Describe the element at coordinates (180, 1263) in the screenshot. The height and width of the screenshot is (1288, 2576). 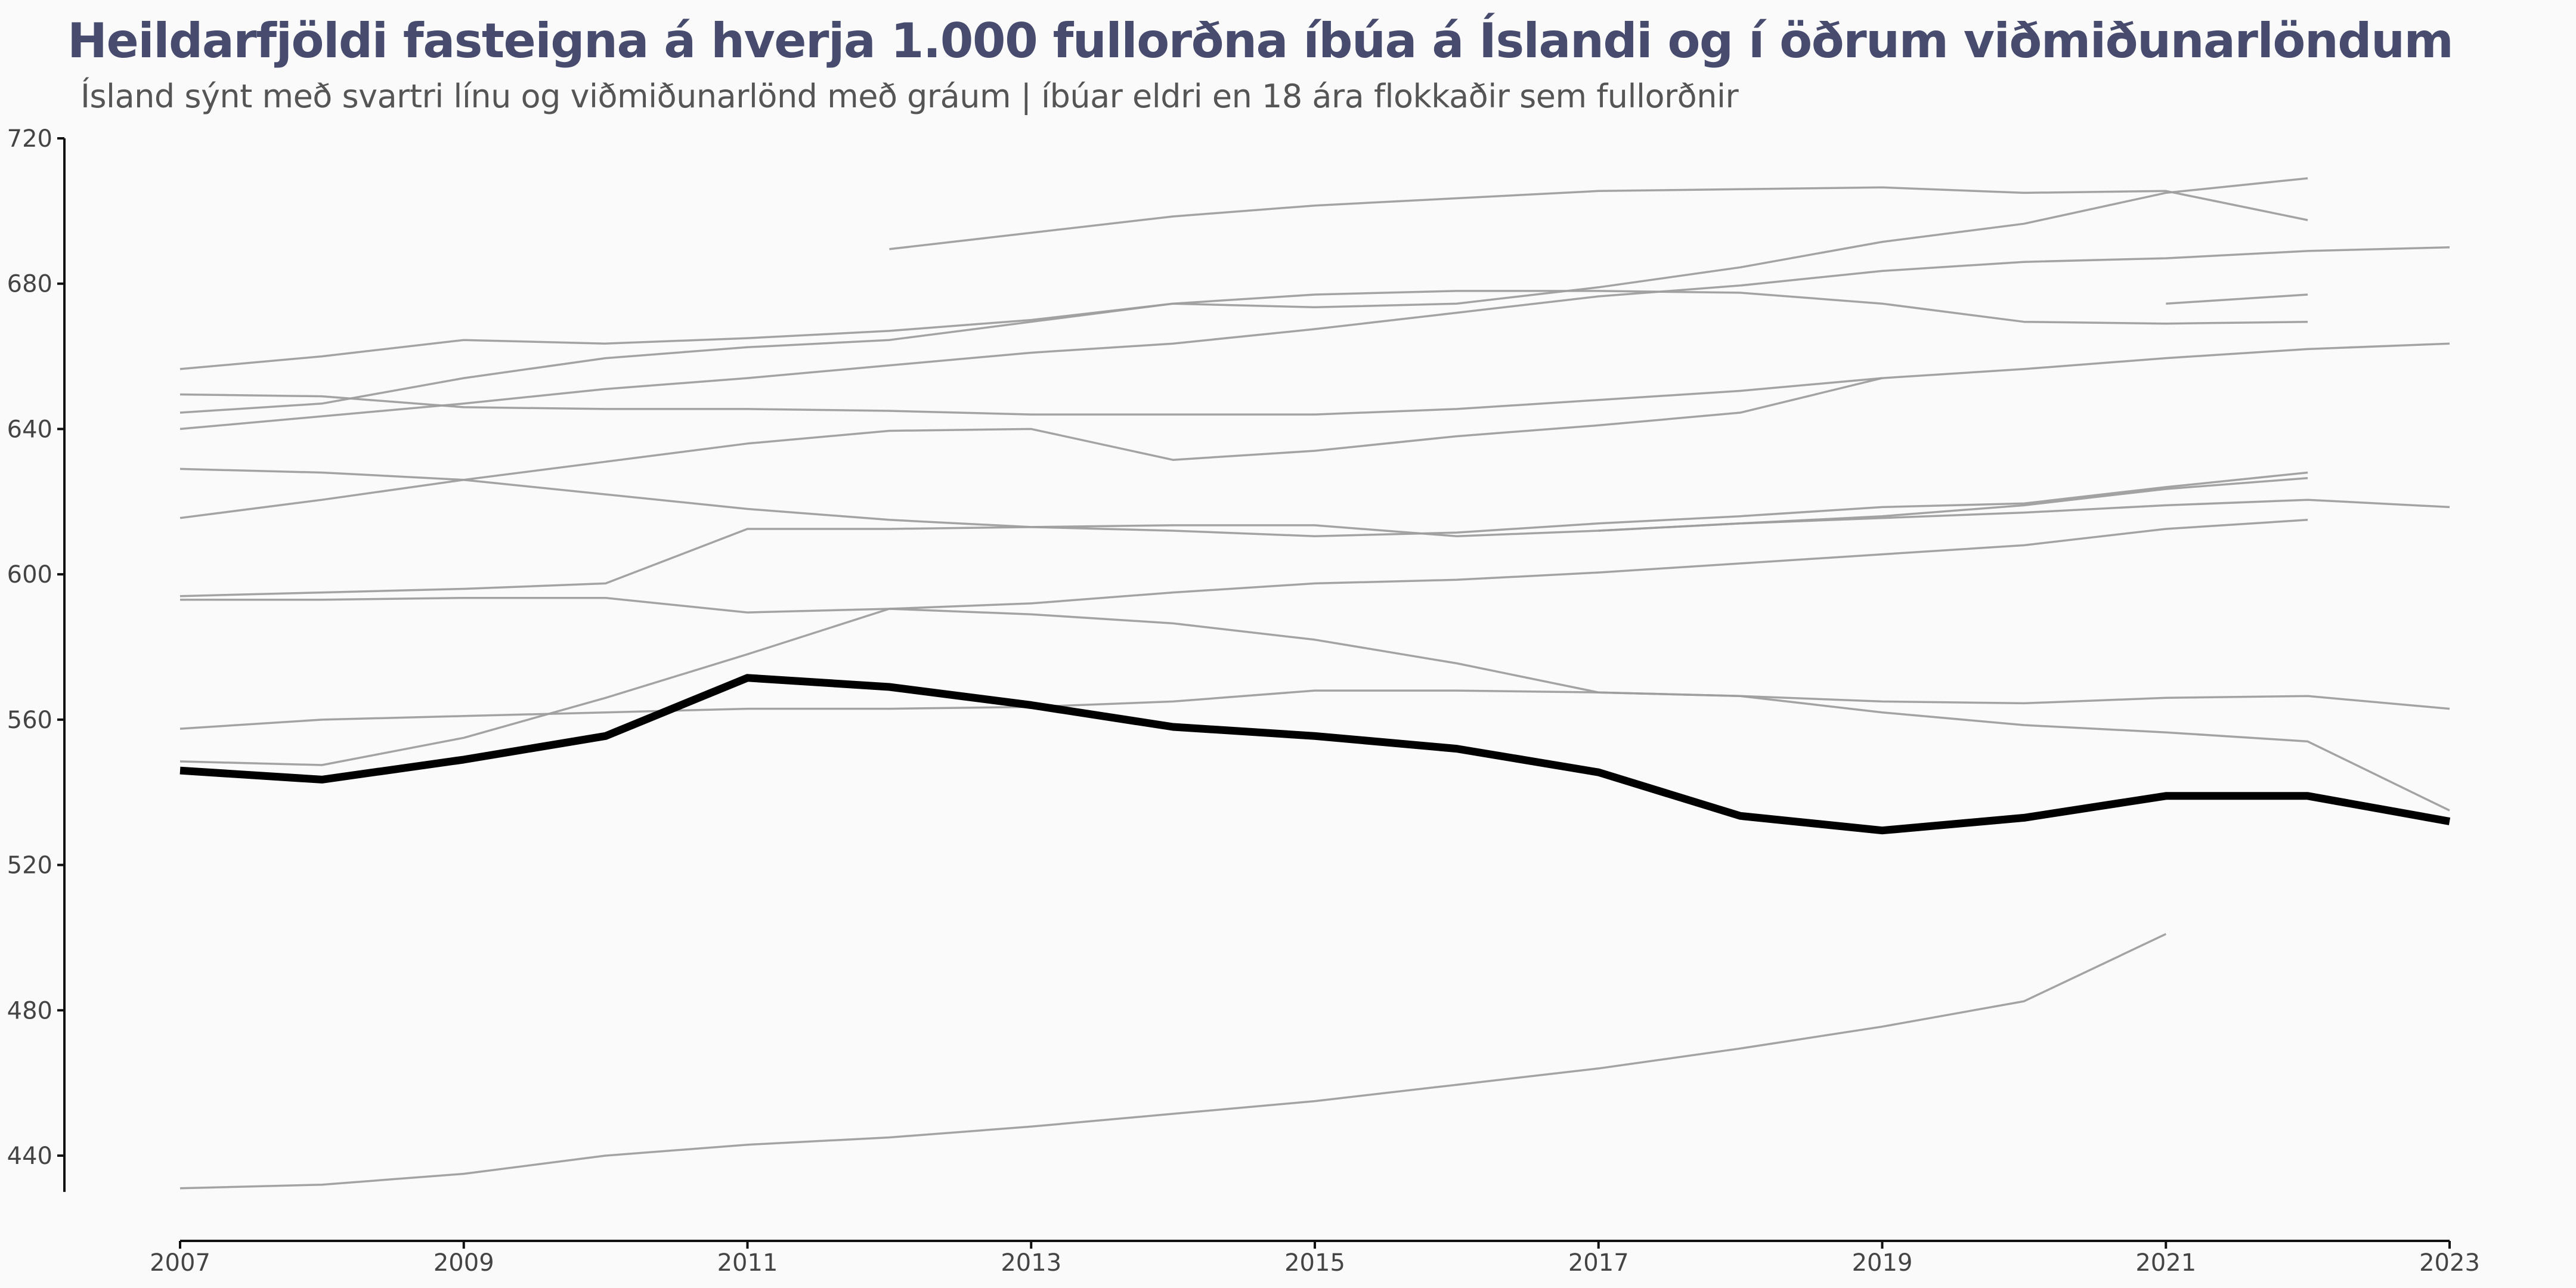
I see `x-tick-label-2007: 2007` at that location.